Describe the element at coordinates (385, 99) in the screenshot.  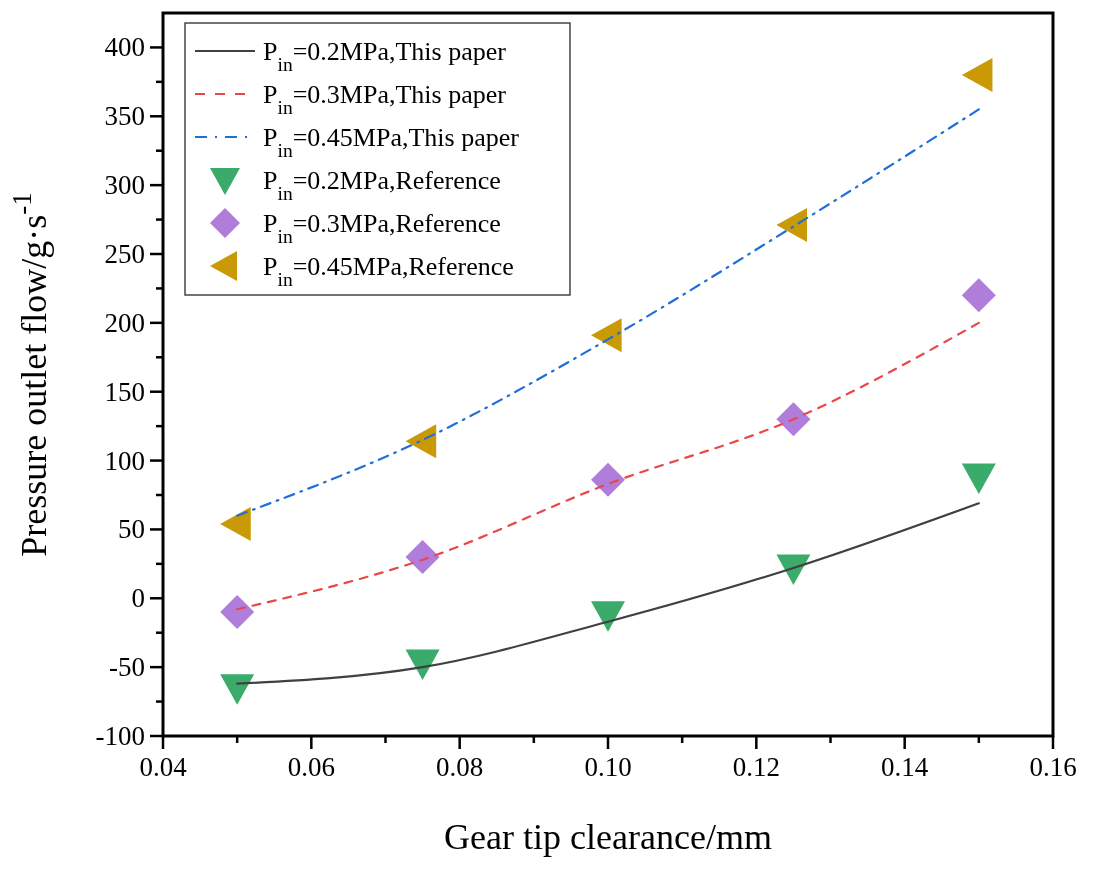
I see `legend-label: P$_{in}$=0.3MPa,This paper` at that location.